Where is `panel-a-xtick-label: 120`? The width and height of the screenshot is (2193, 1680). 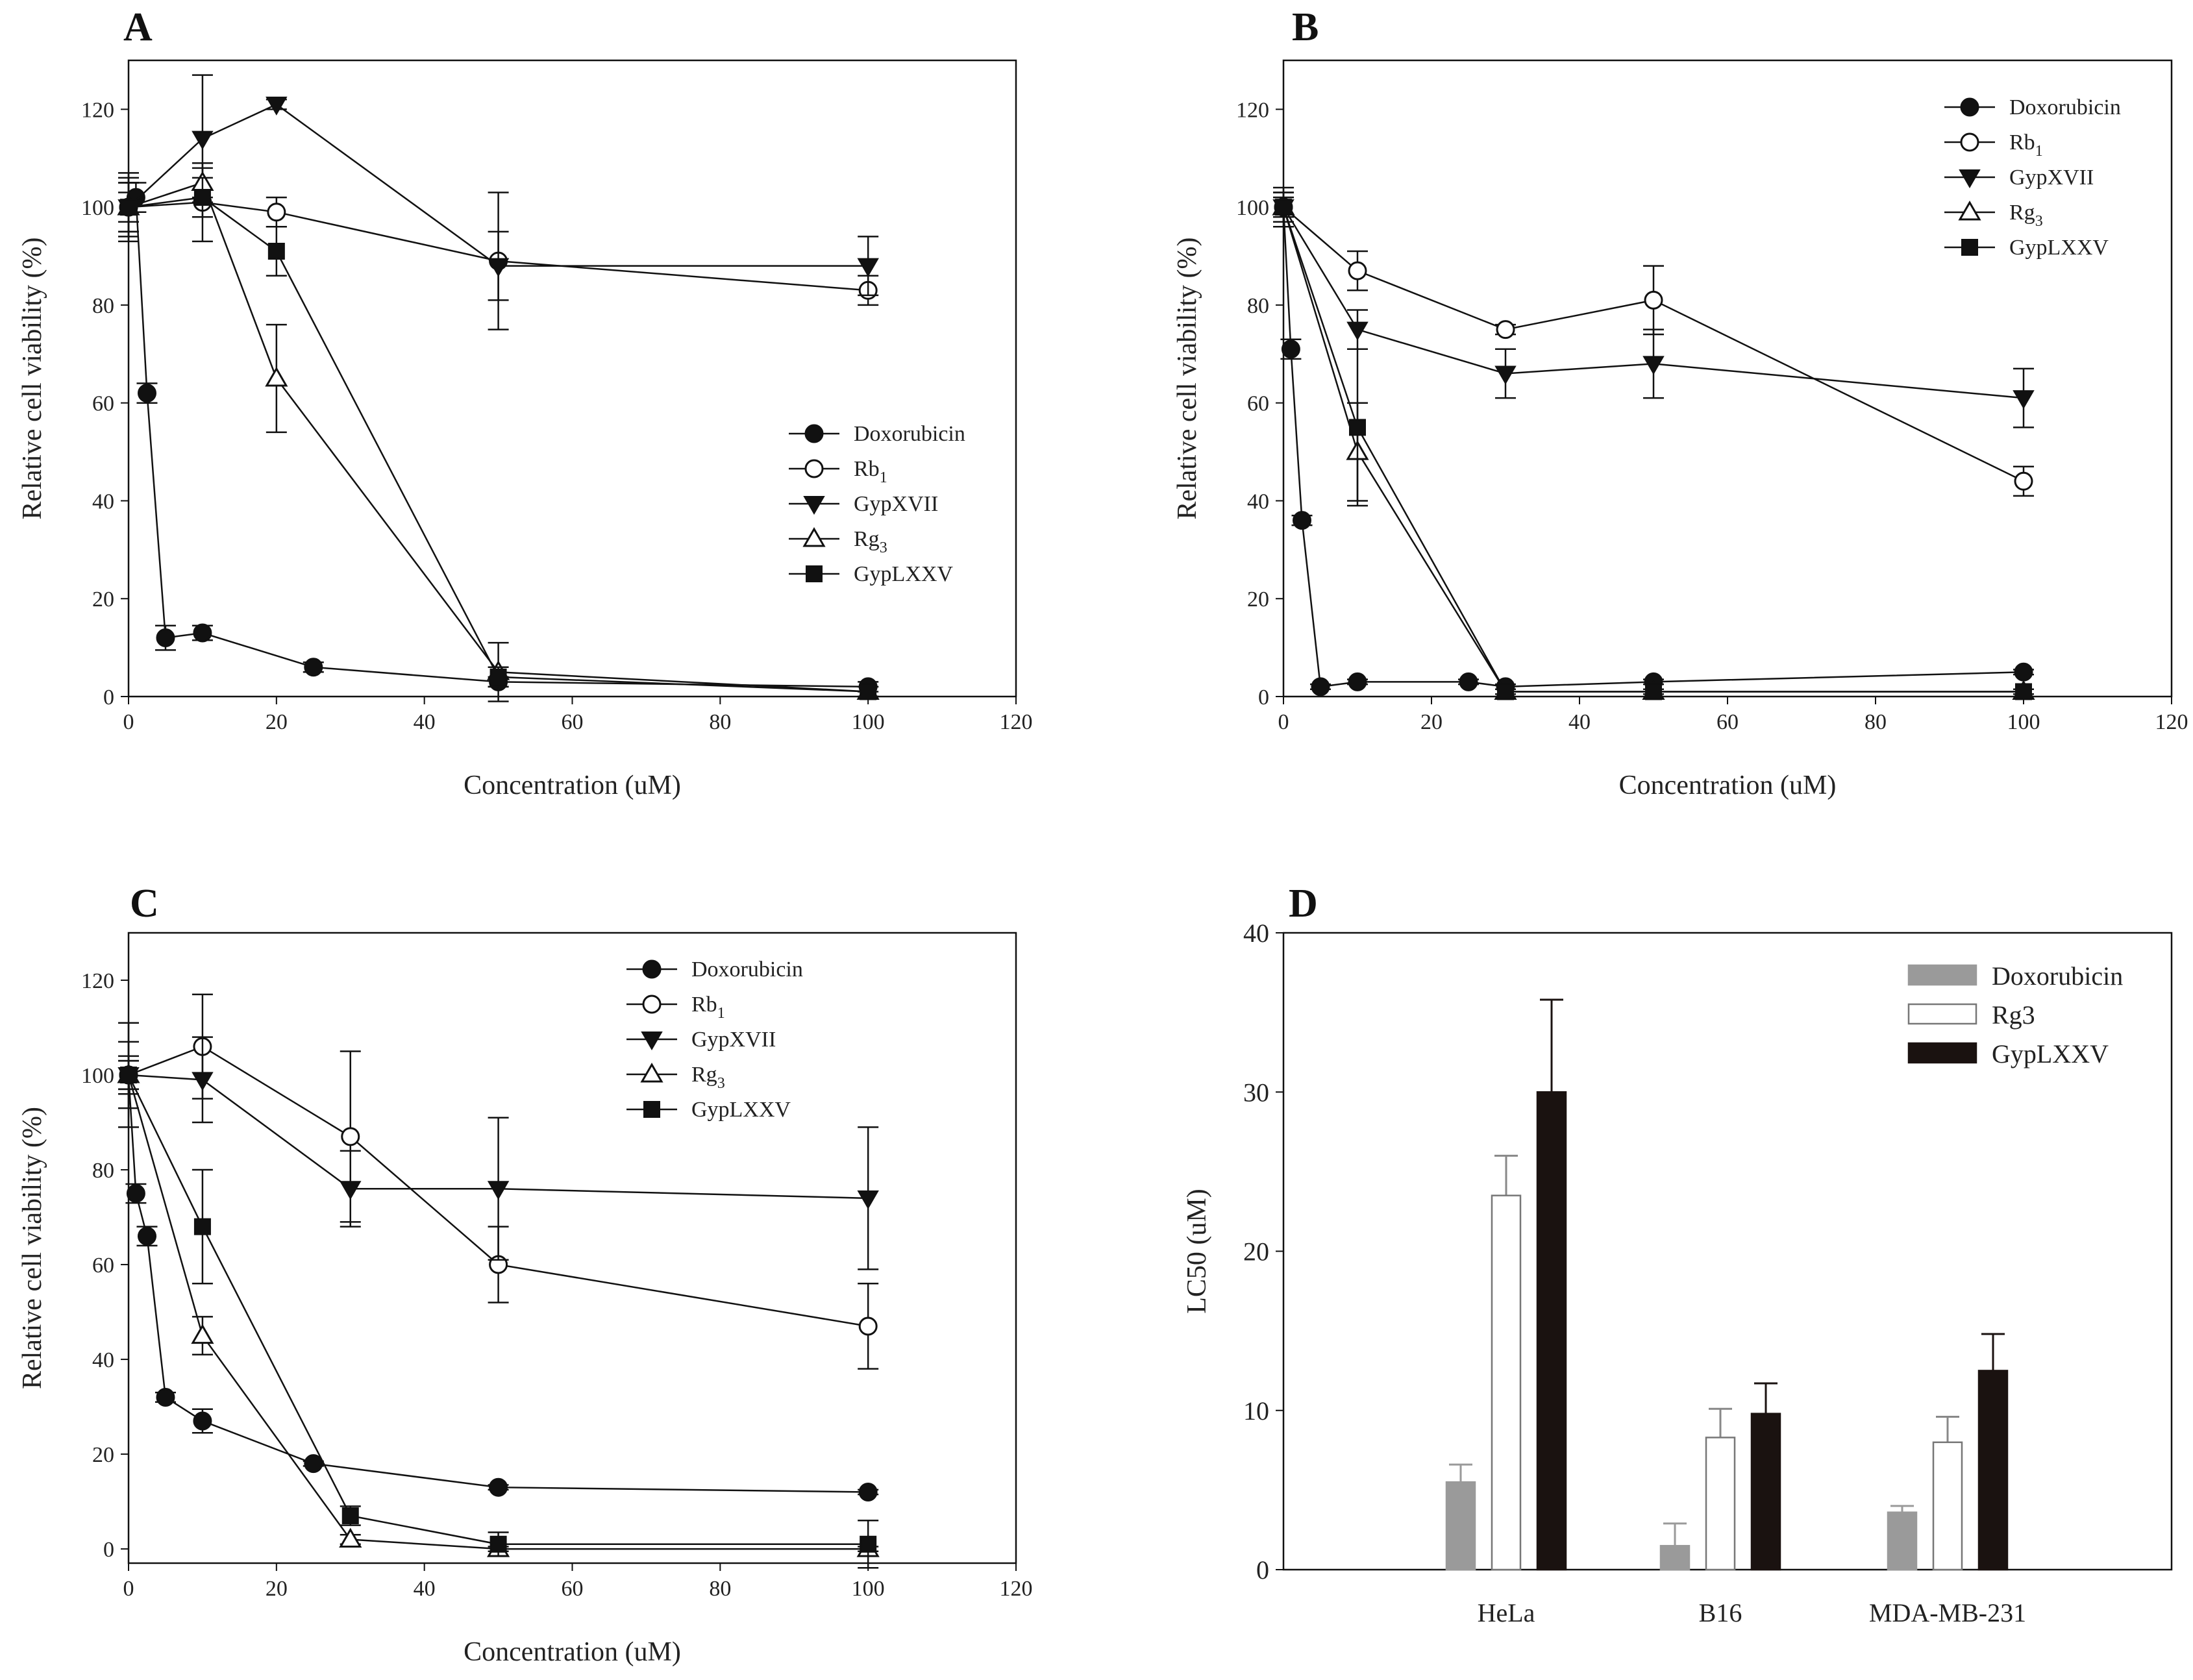 panel-a-xtick-label: 120 is located at coordinates (1016, 722).